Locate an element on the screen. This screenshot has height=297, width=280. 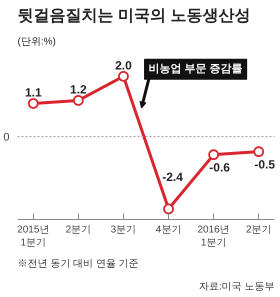
chart-title: 뒷걸음질치는 미국의 노동생산성 is located at coordinates (134, 16).